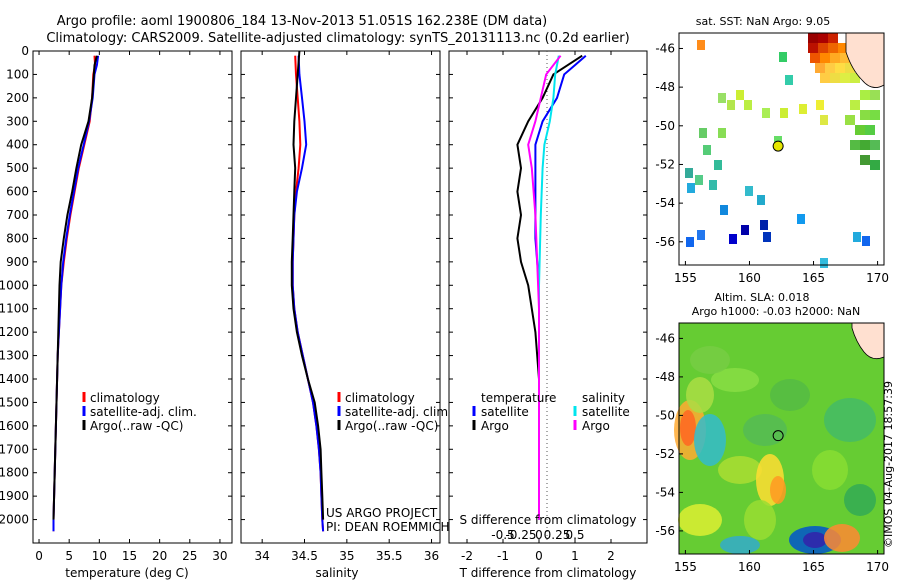 The width and height of the screenshot is (900, 580). What do you see at coordinates (17, 262) in the screenshot?
I see `y-tick-label: 900` at bounding box center [17, 262].